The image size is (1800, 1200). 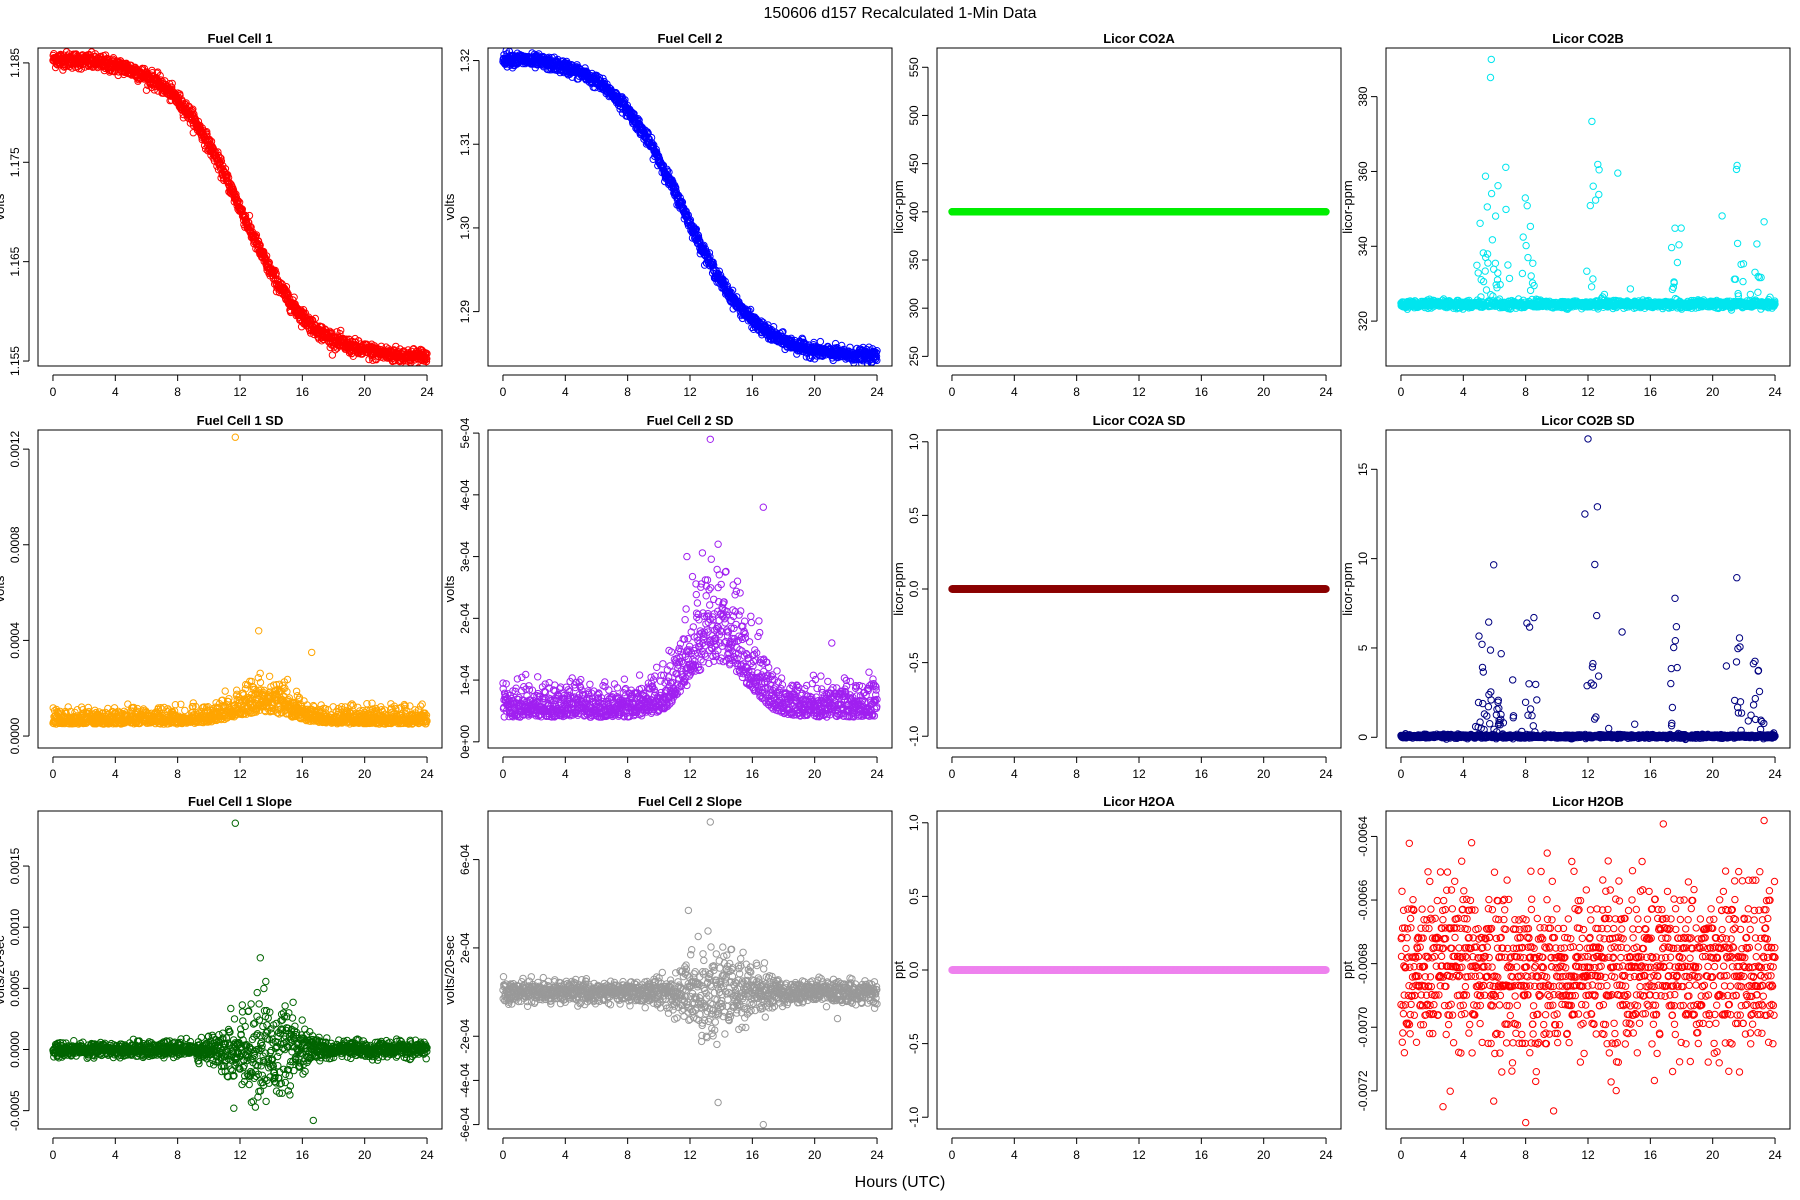 What do you see at coordinates (3, 206) in the screenshot?
I see `y-axis-label: volts` at bounding box center [3, 206].